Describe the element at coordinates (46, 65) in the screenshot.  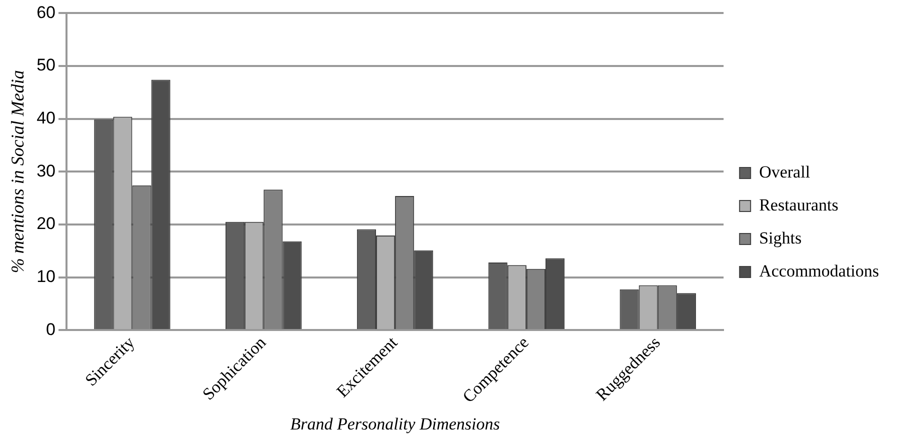
I see `y-tick-label: 50` at that location.